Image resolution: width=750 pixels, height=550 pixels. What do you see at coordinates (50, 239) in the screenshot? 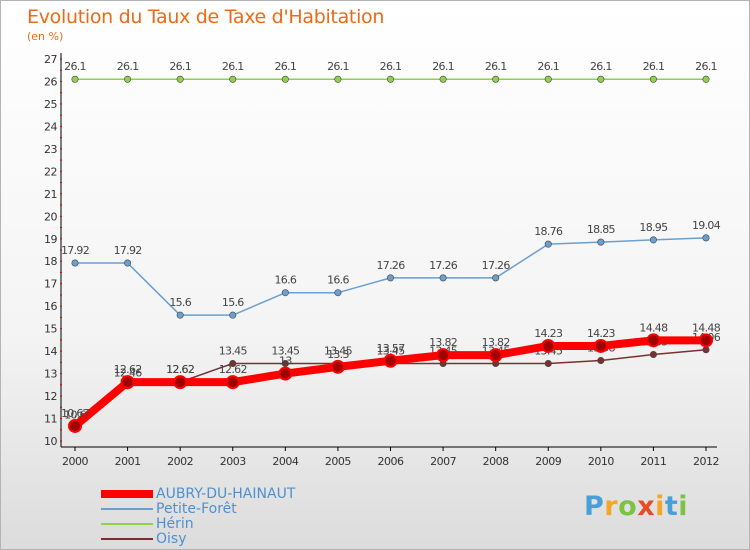
I see `y-tick-label: 19` at bounding box center [50, 239].